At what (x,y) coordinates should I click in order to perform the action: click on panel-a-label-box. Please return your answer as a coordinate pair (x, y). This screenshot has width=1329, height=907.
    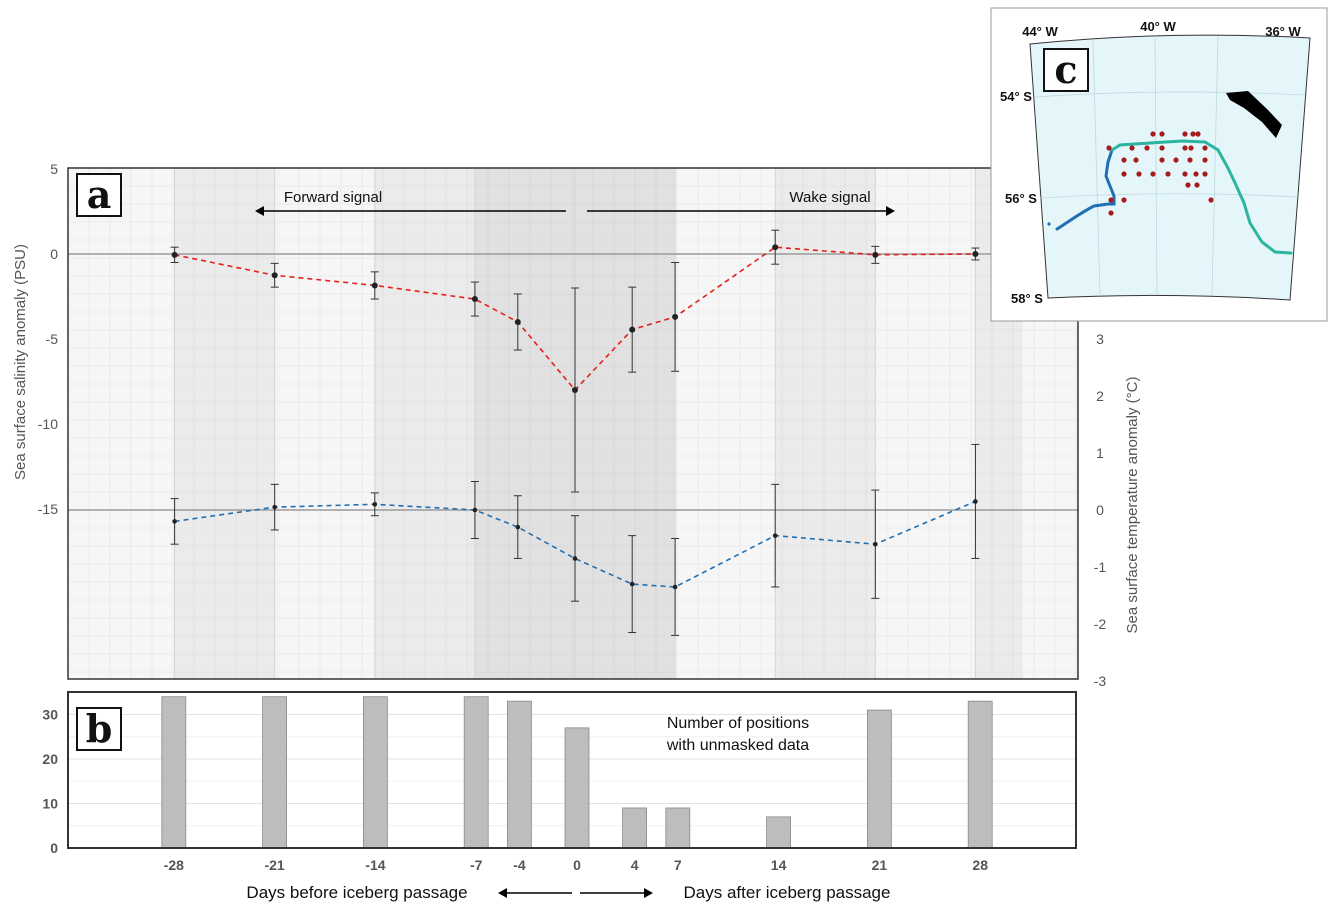
    Looking at the image, I should click on (99, 195).